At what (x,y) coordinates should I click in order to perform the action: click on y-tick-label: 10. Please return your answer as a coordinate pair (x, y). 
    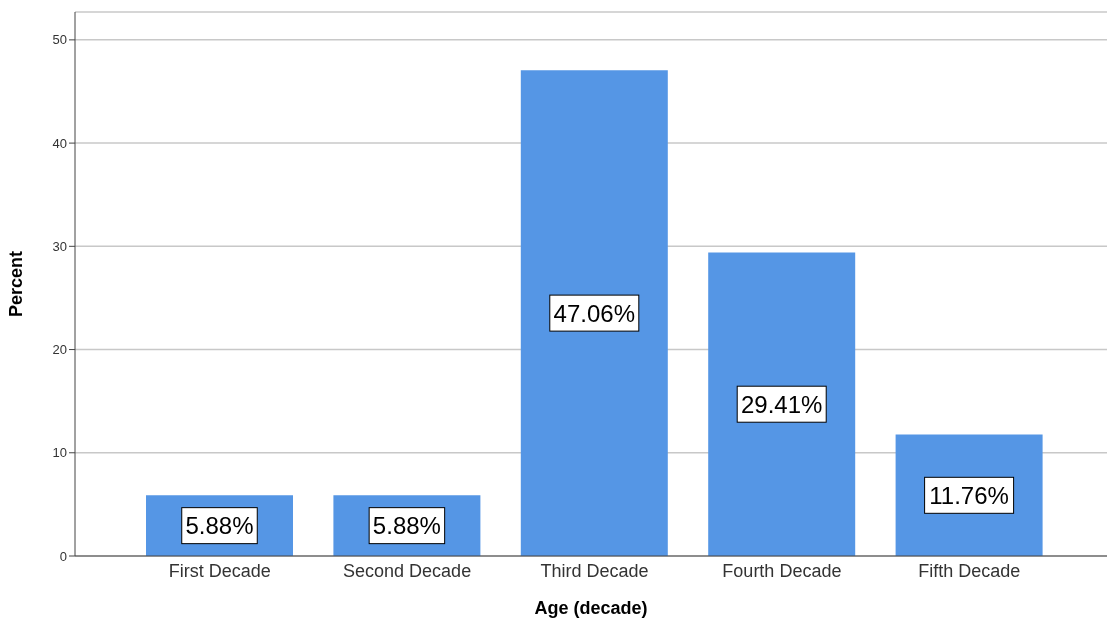
    Looking at the image, I should click on (59, 453).